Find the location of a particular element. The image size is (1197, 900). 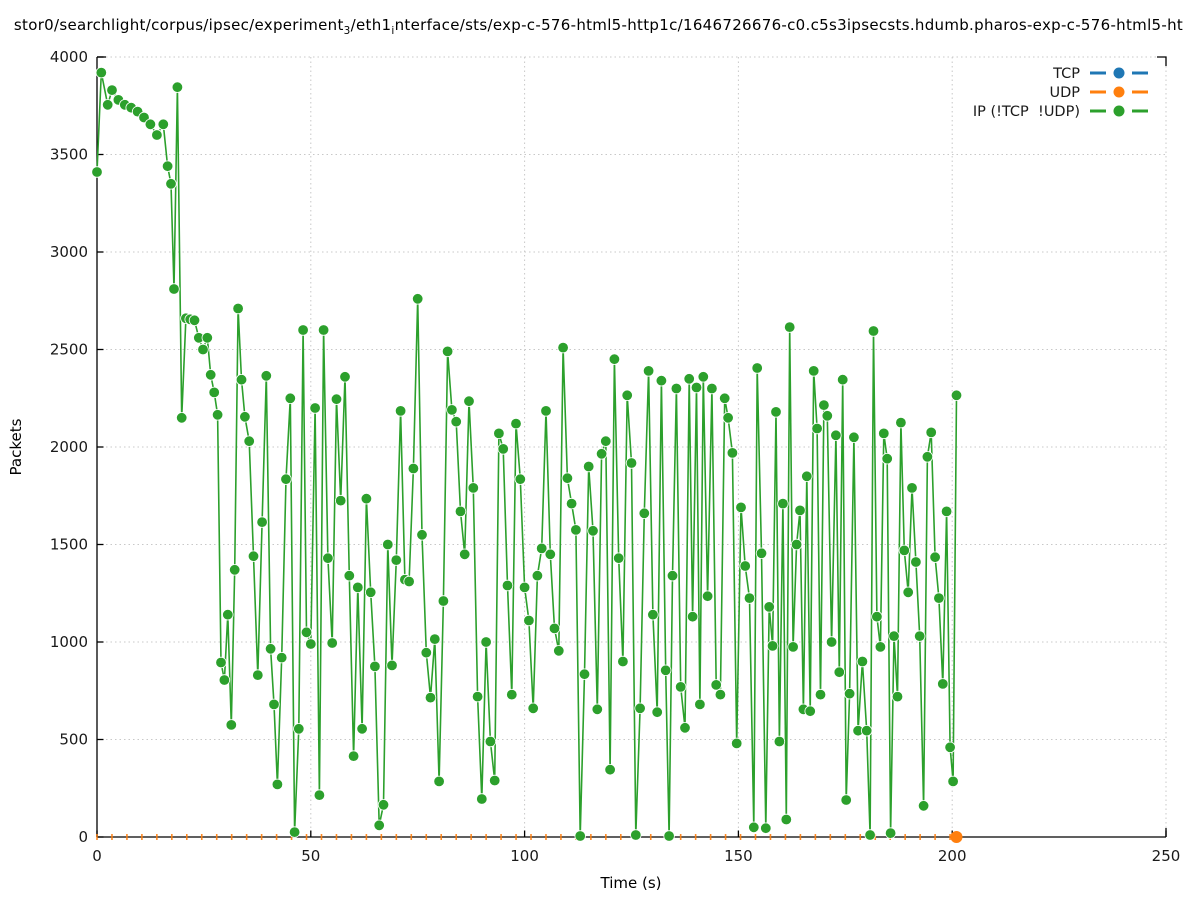

top-right-corner-tick is located at coordinates (1162, 61).